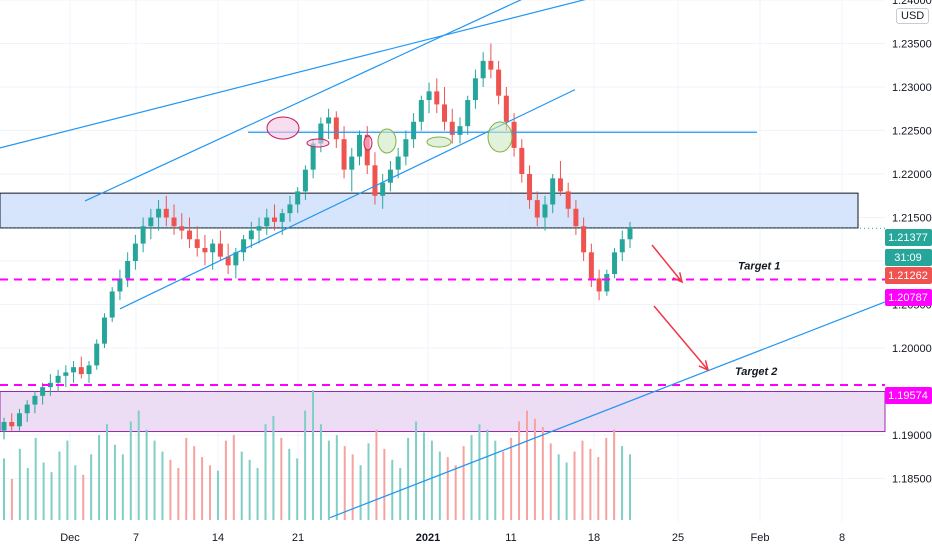 The image size is (932, 555). I want to click on time-tick-label: Dec, so click(70, 538).